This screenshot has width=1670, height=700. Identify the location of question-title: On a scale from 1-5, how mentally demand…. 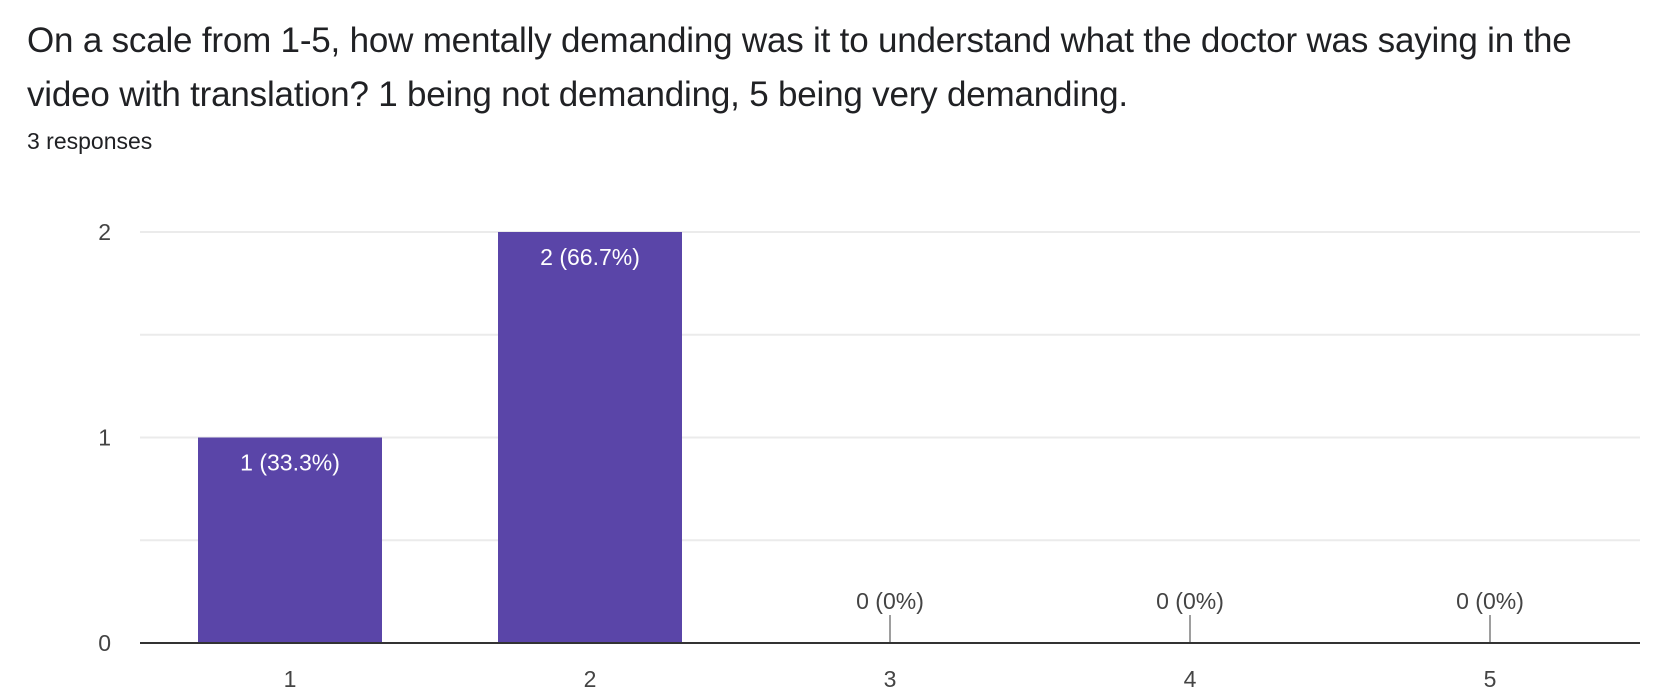
(799, 67).